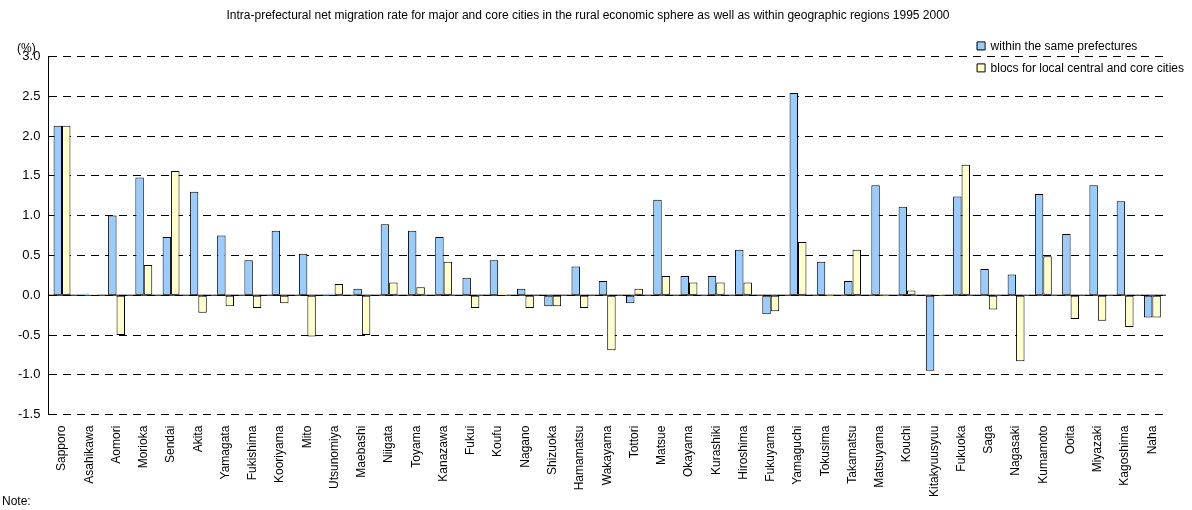  Describe the element at coordinates (143, 447) in the screenshot. I see `x-tick-label: Morioka` at that location.